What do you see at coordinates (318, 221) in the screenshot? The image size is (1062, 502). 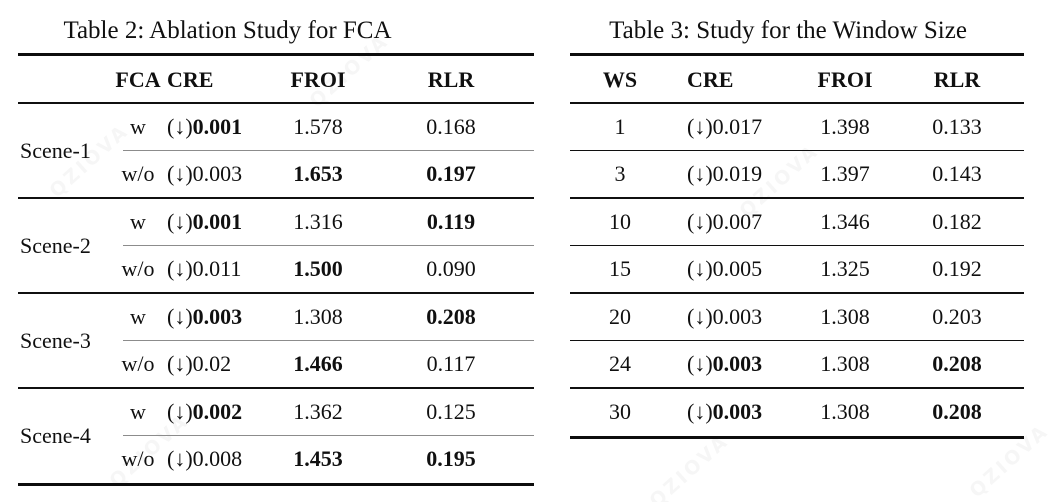 I see `froi-value: 1.316` at bounding box center [318, 221].